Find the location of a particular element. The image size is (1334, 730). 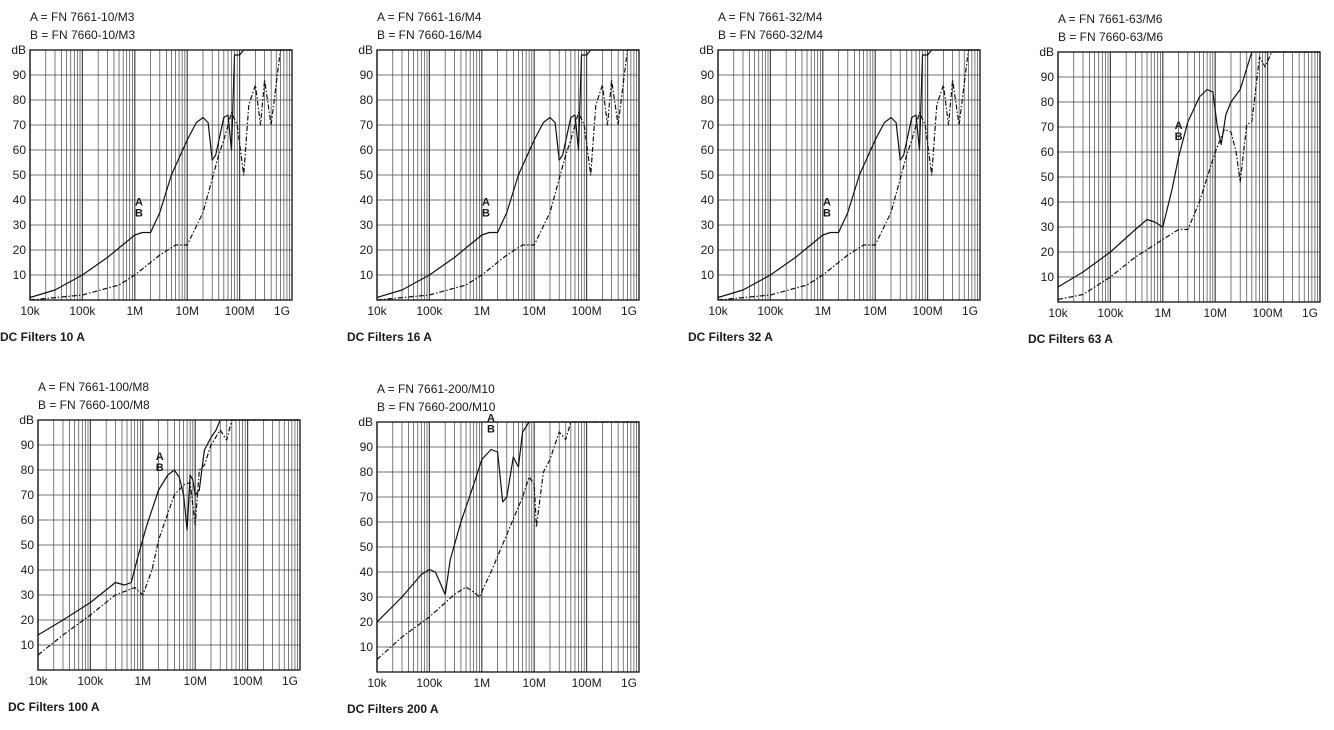

legend-entry-a: A = FN 7661-63/M6 is located at coordinates (1110, 19).